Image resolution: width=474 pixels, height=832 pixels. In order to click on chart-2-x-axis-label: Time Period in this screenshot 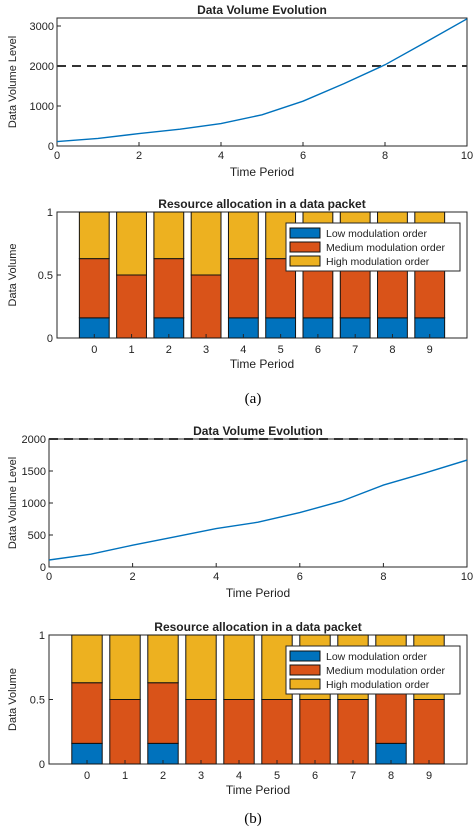, I will do `click(262, 364)`.